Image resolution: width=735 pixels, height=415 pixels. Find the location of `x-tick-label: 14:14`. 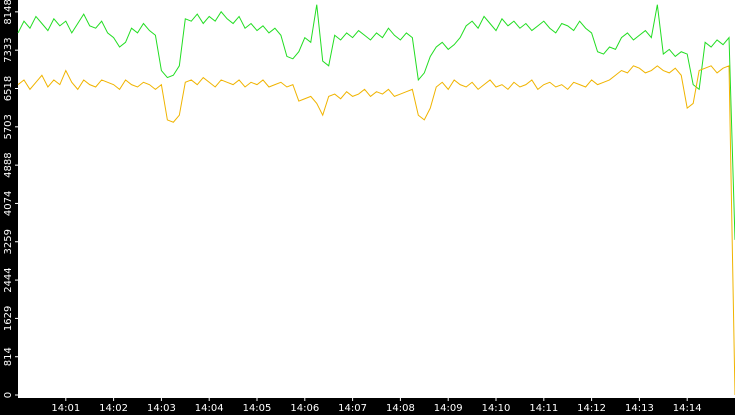

x-tick-label: 14:14 is located at coordinates (687, 408).